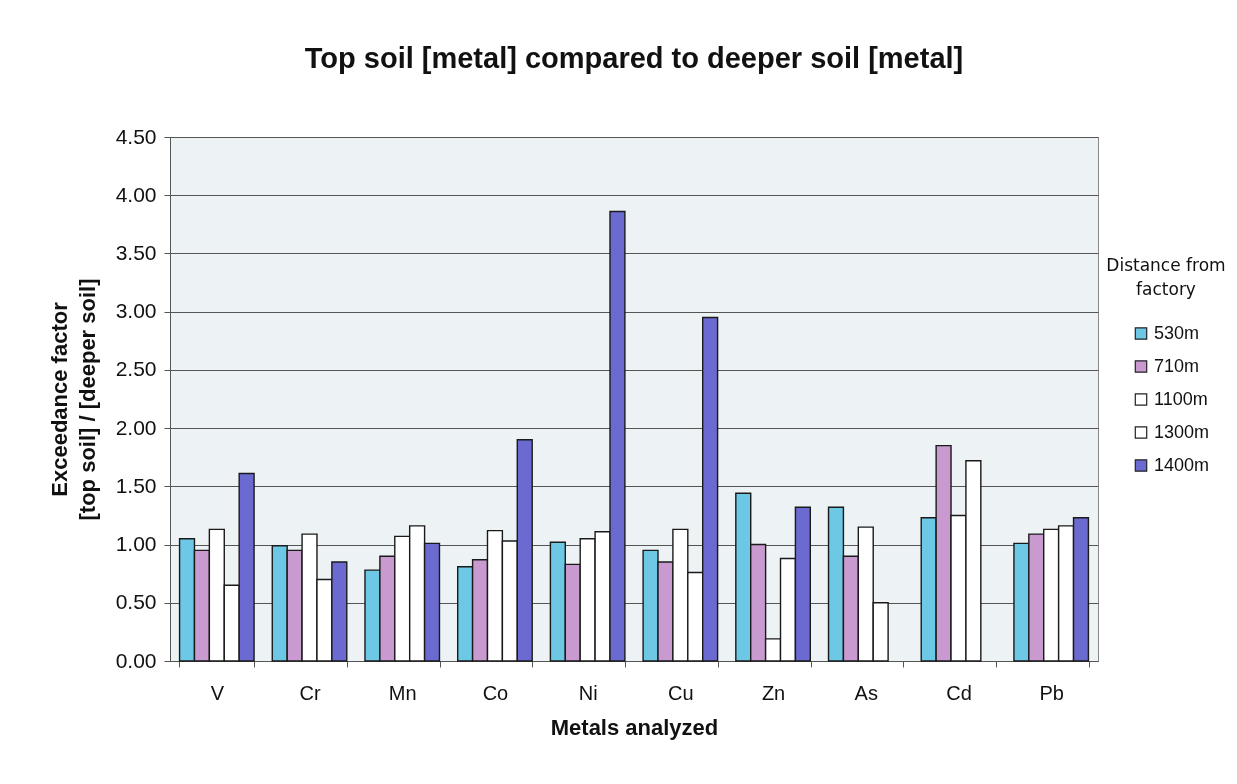 The width and height of the screenshot is (1237, 784). Describe the element at coordinates (1182, 464) in the screenshot. I see `legend-label: 1400m` at that location.